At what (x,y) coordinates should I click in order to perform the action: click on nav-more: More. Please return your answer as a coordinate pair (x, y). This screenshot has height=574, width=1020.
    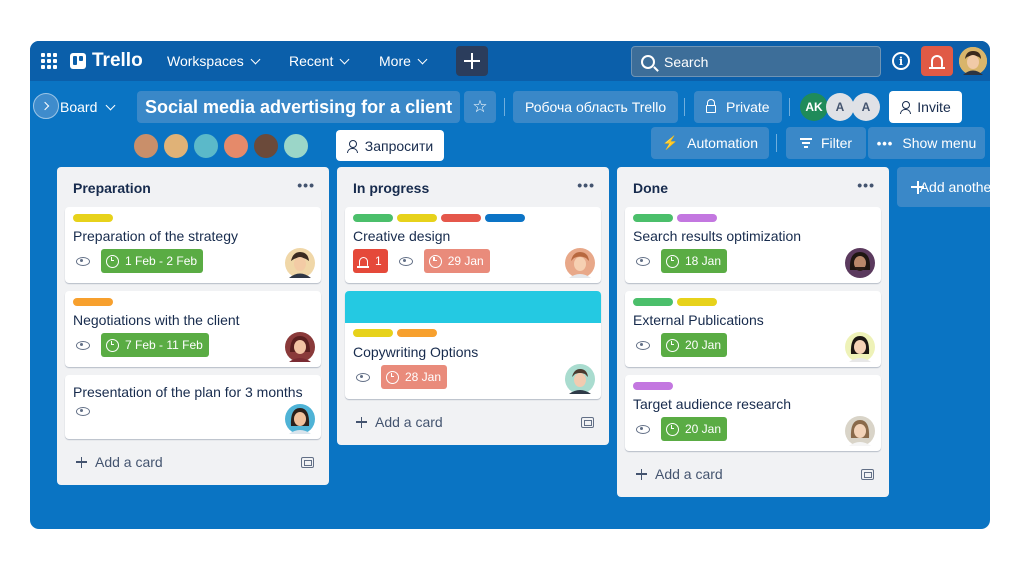
    Looking at the image, I should click on (403, 61).